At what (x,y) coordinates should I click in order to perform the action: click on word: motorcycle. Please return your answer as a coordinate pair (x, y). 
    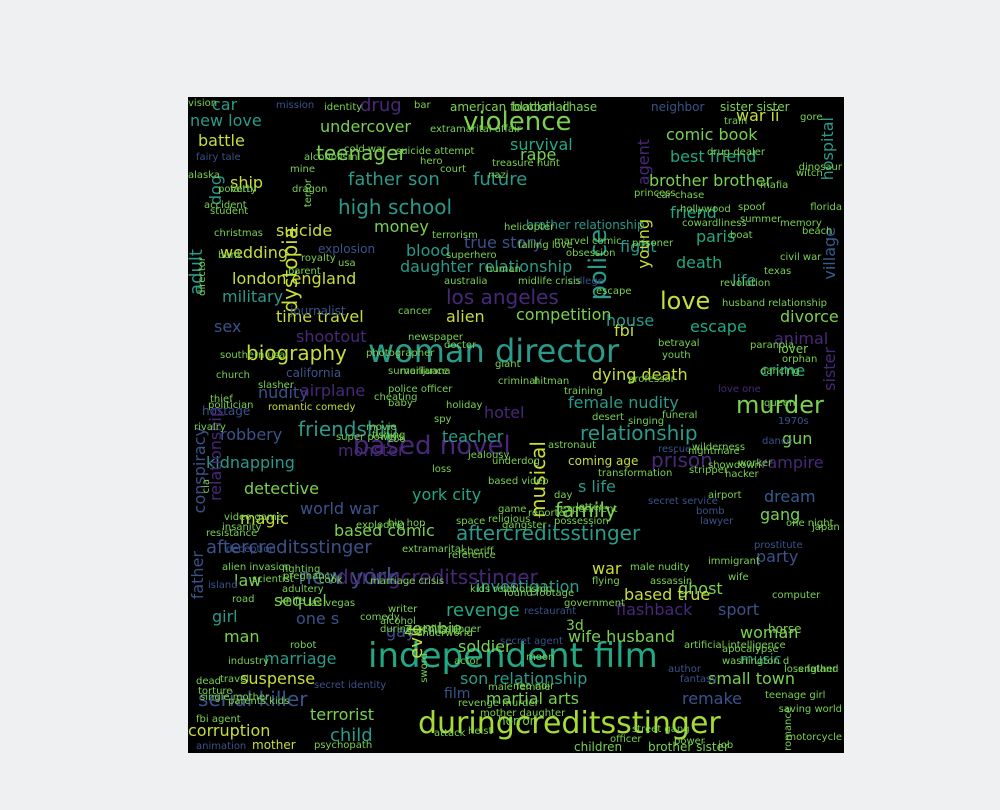
    Looking at the image, I should click on (814, 737).